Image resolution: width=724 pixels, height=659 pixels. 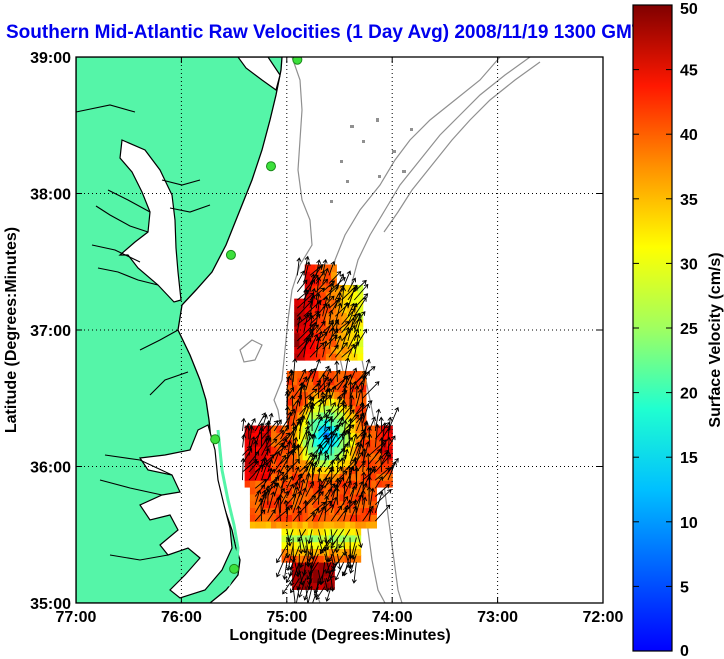 I want to click on radar-station-marker, so click(x=270, y=166).